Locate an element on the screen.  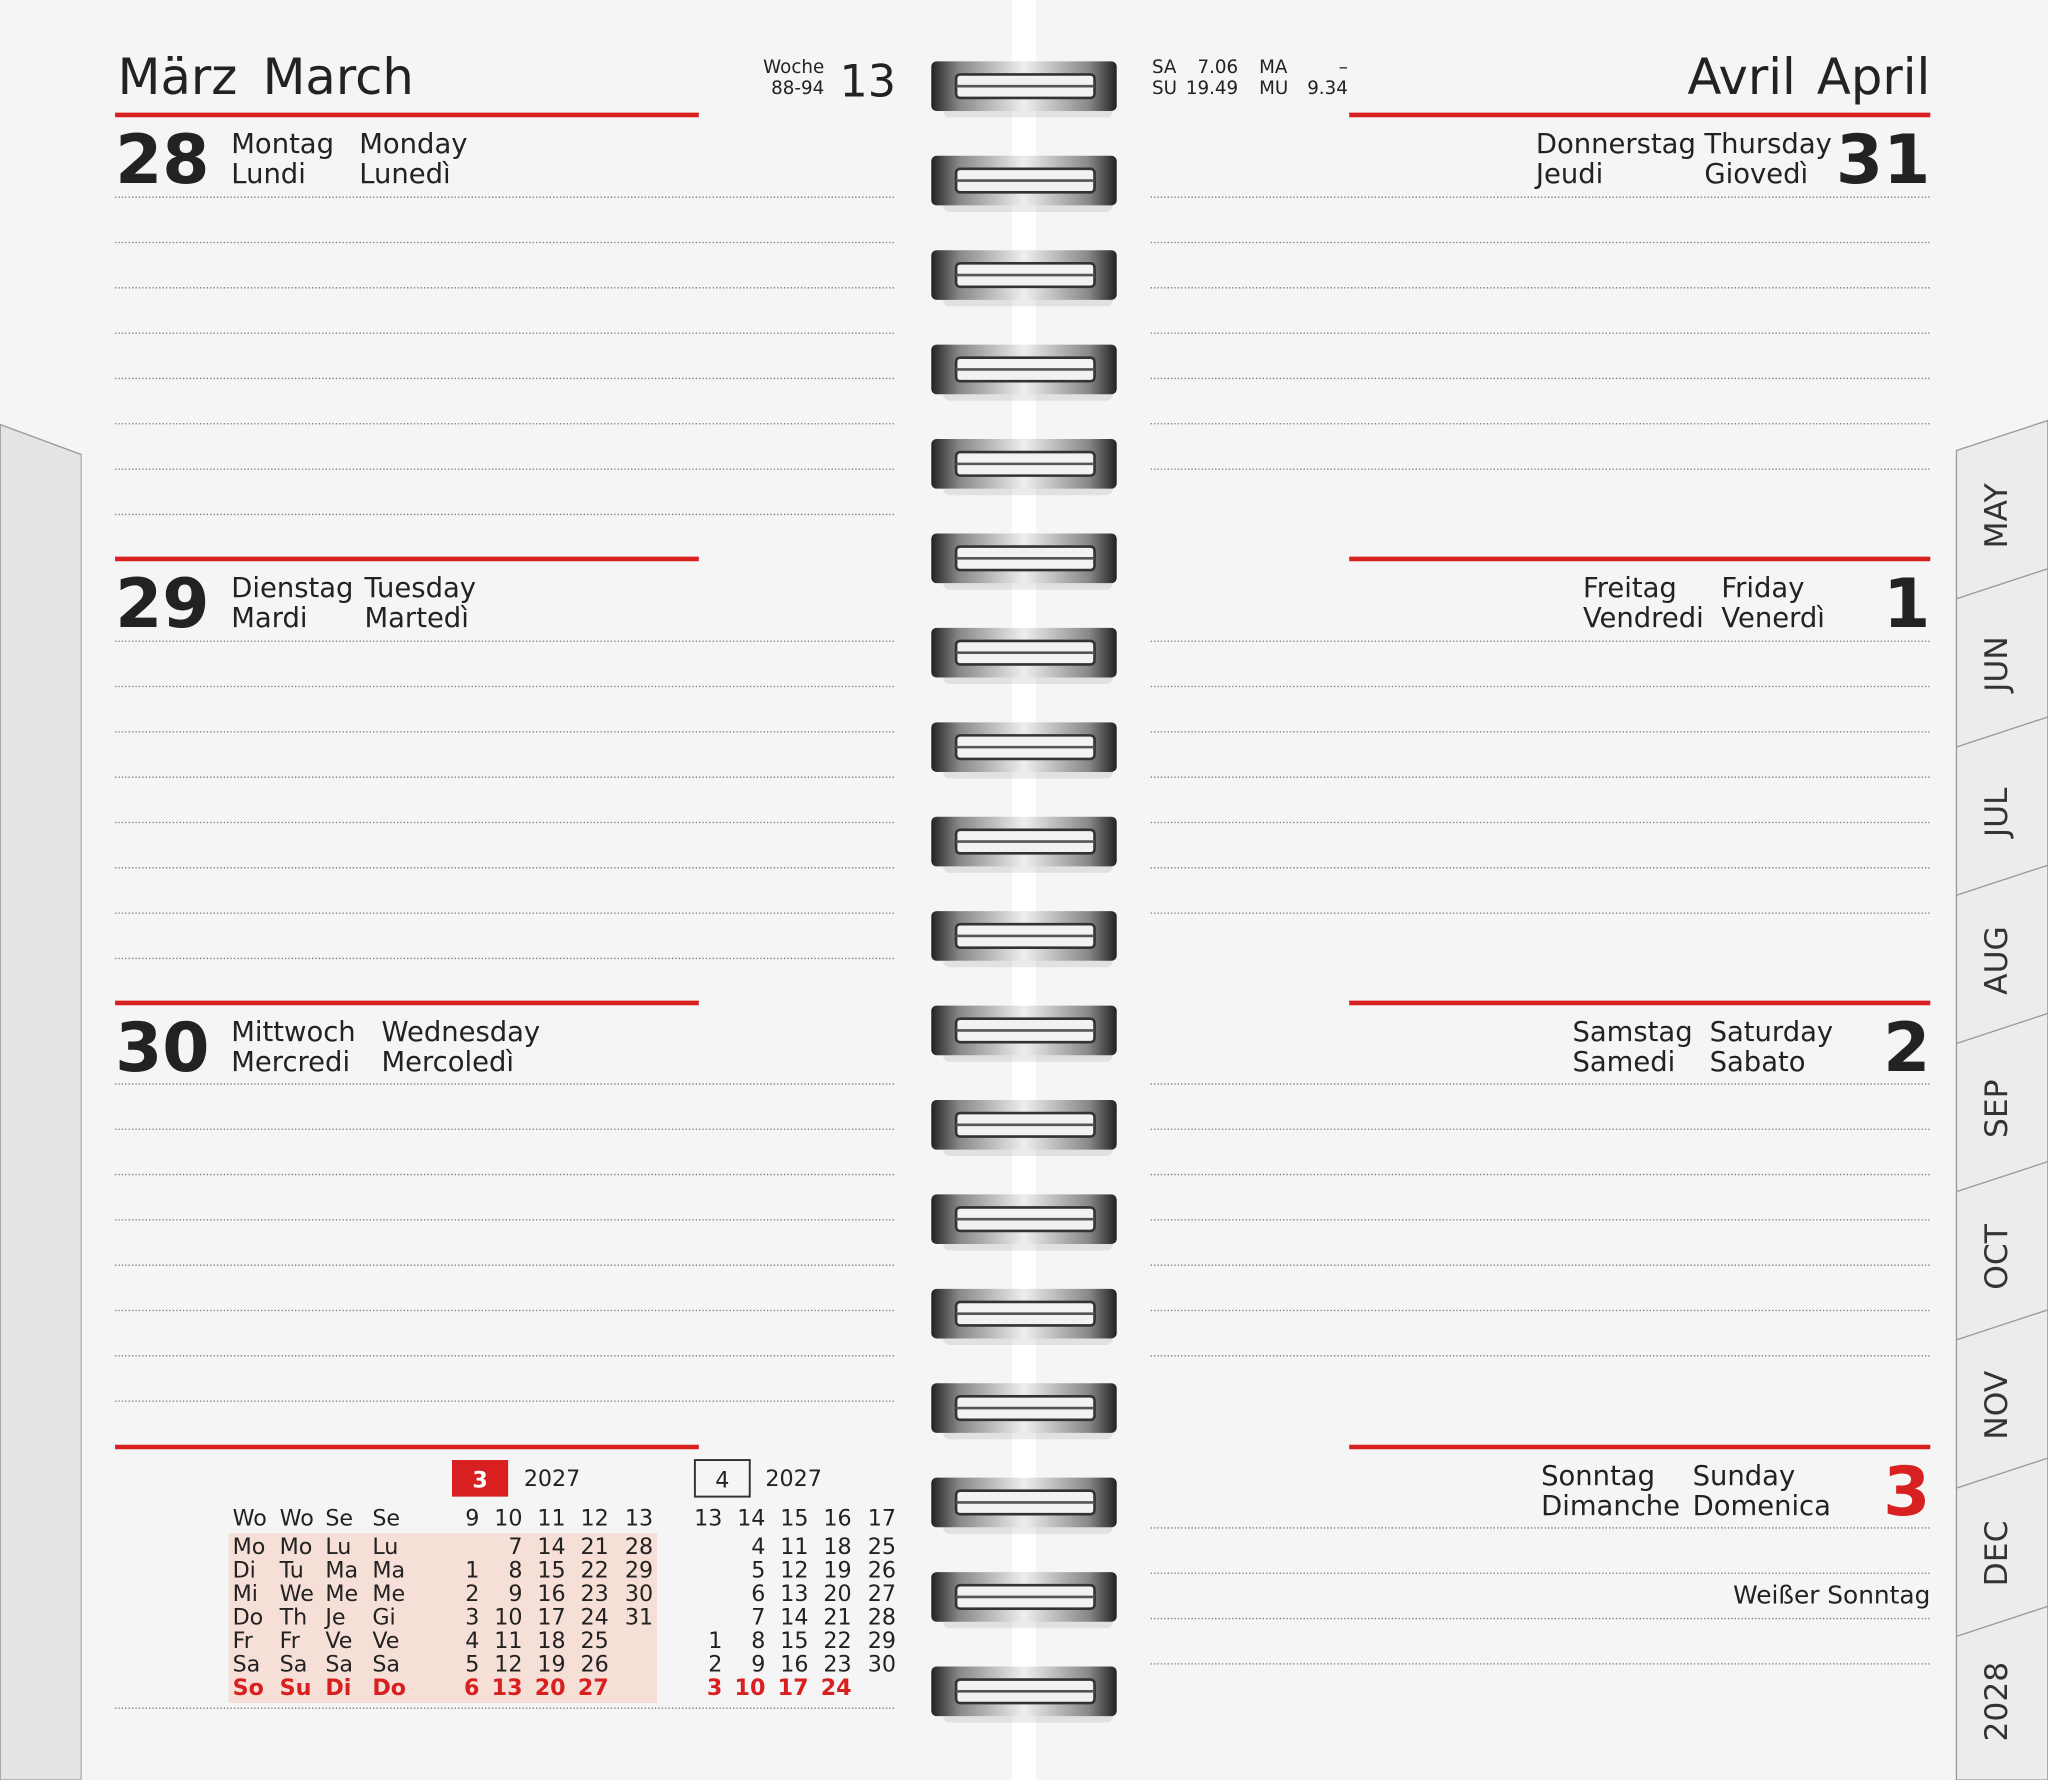
calendar-weekday: Je is located at coordinates (334, 1618).